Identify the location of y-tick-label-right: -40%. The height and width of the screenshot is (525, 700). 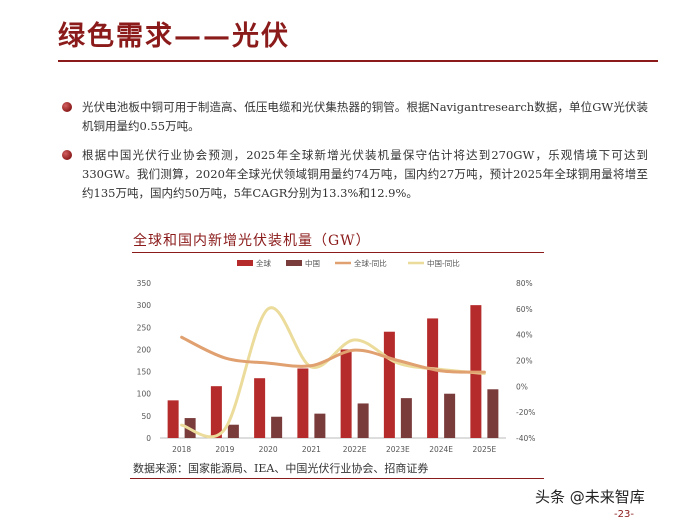
(525, 438).